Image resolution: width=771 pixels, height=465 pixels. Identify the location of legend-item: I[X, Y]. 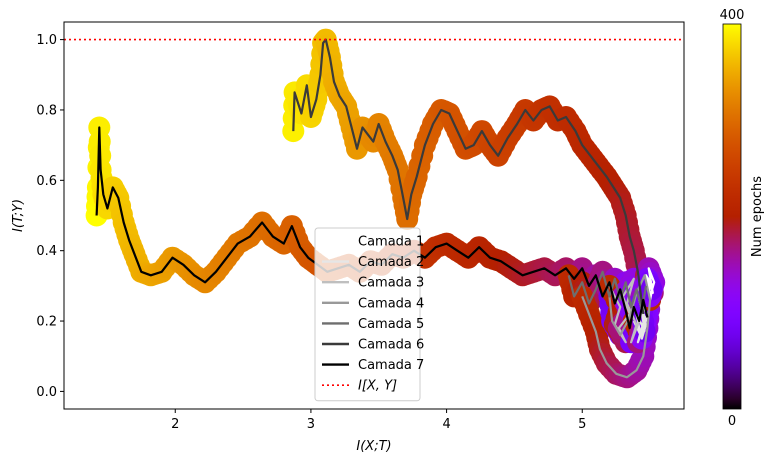
(359, 386).